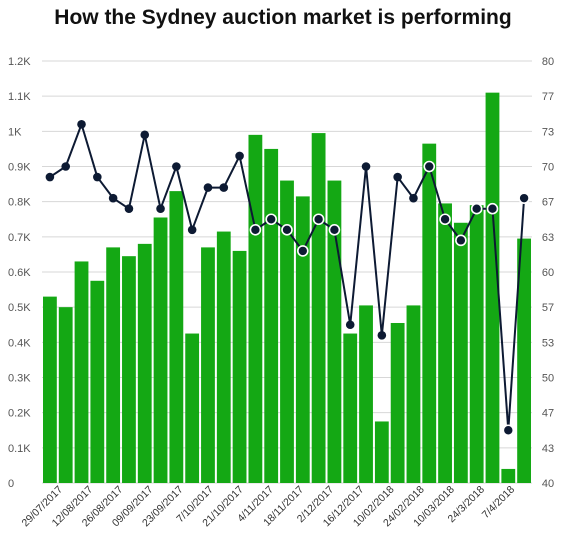 This screenshot has width=566, height=556. Describe the element at coordinates (548, 308) in the screenshot. I see `right-tick-label: 57` at that location.